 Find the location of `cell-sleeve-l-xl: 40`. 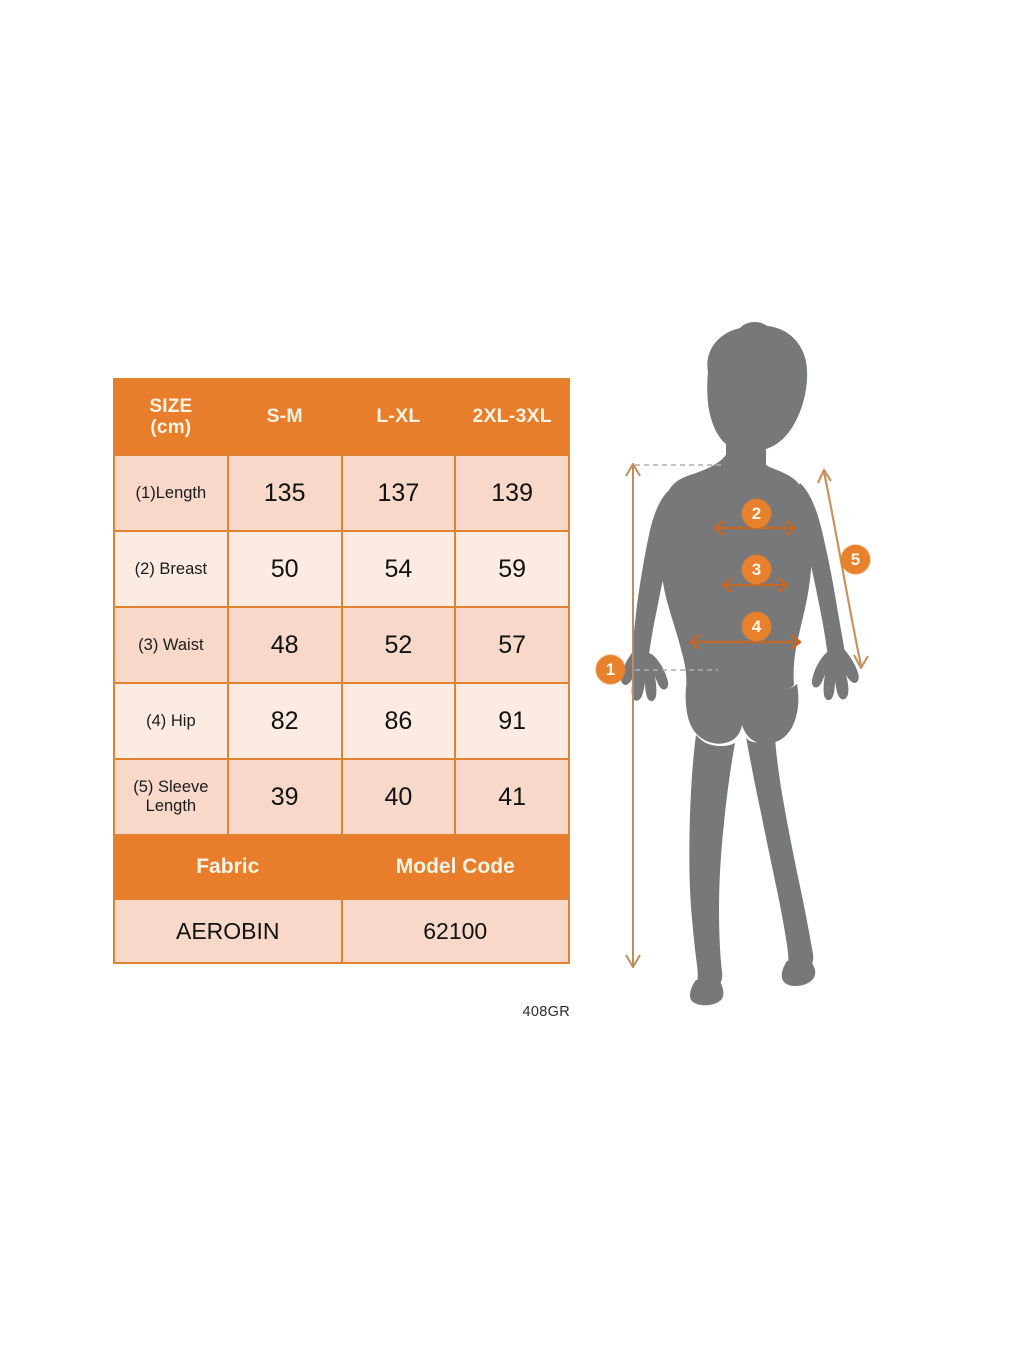

cell-sleeve-l-xl: 40 is located at coordinates (398, 797).